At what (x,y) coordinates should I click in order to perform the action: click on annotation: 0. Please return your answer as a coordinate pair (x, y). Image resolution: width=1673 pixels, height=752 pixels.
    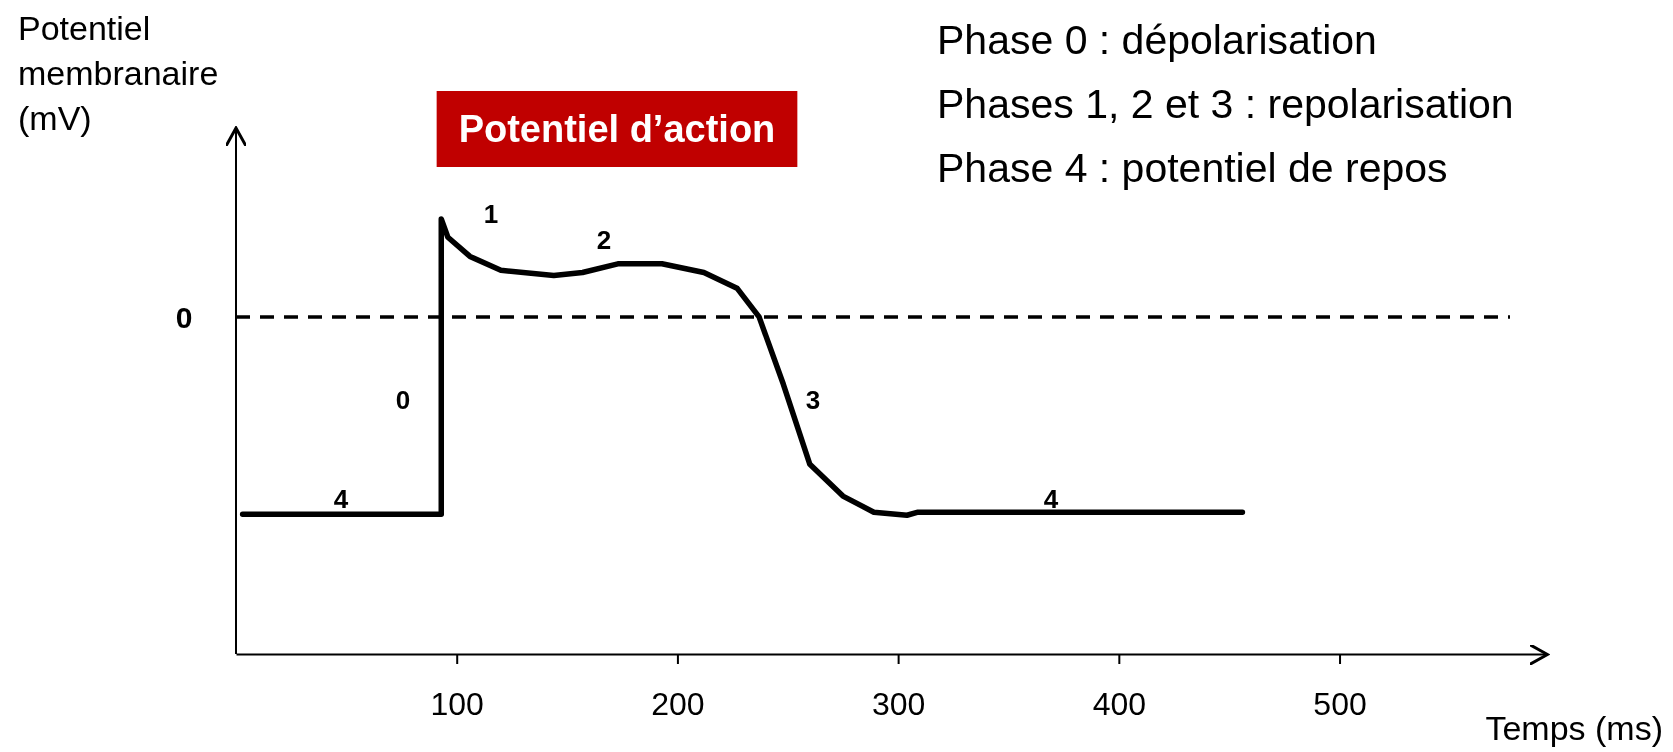
    Looking at the image, I should click on (403, 400).